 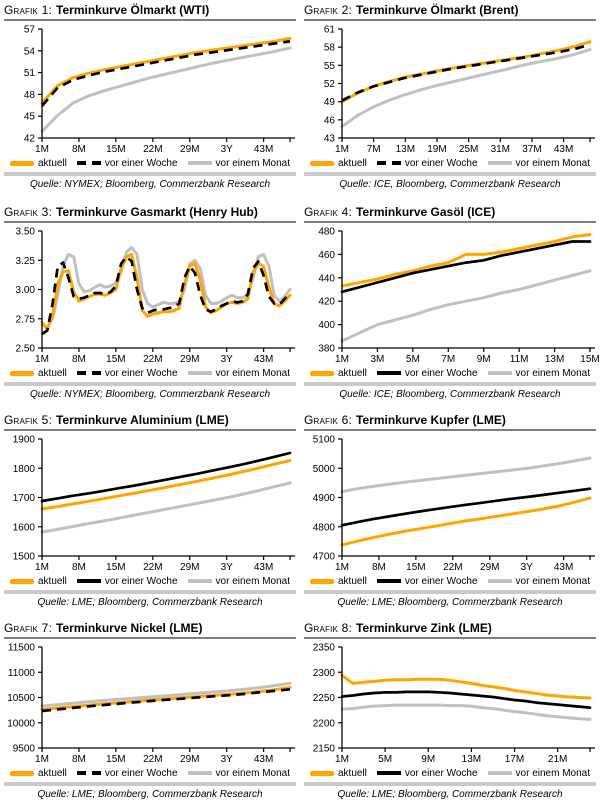 I want to click on y-tick-label: 5000, so click(x=324, y=469).